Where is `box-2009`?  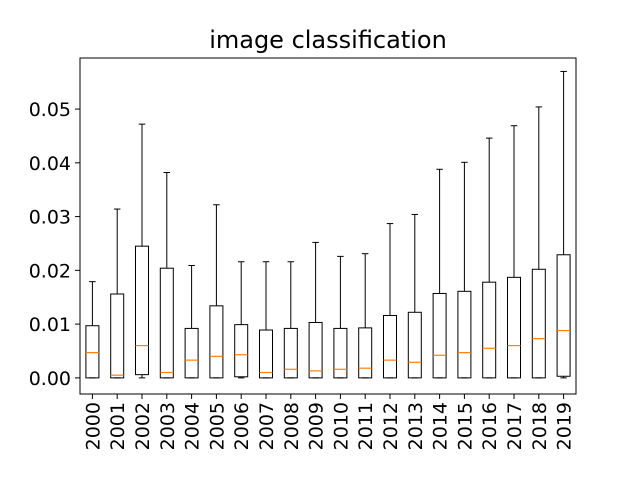 box-2009 is located at coordinates (315, 310).